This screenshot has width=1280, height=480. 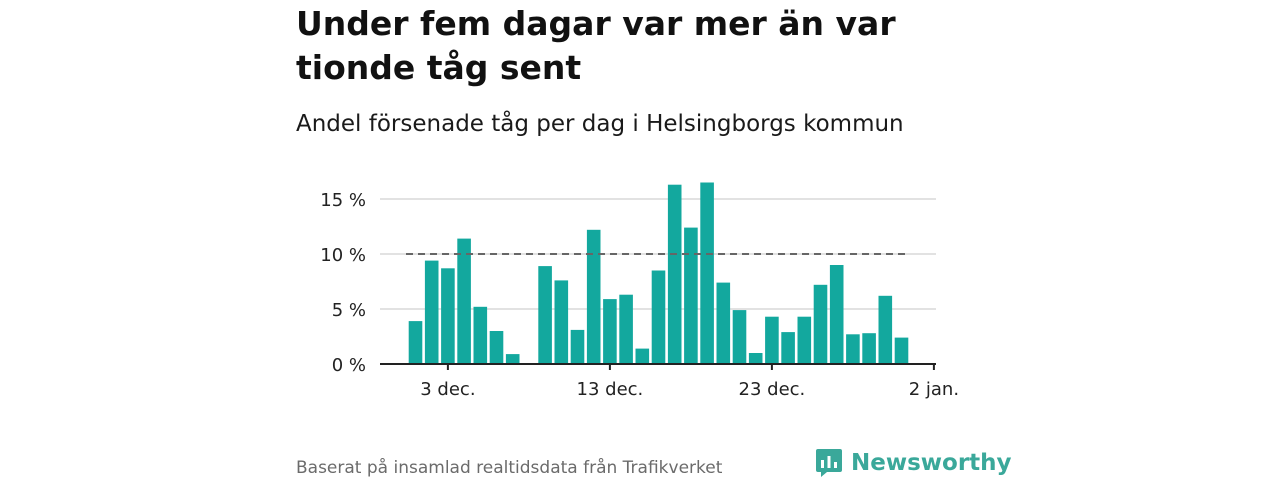 I want to click on x-tick-label: 23 dec., so click(x=772, y=389).